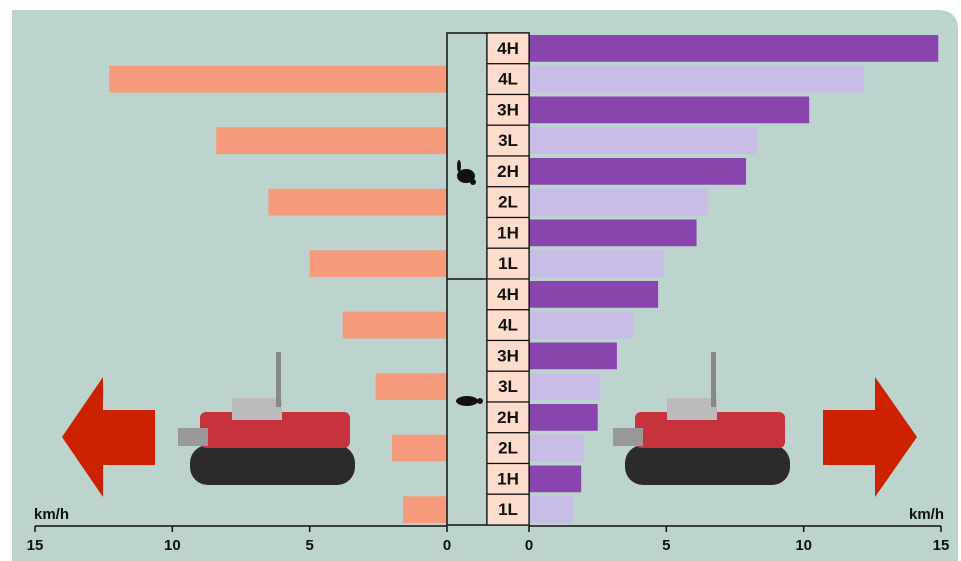 The width and height of the screenshot is (961, 561). What do you see at coordinates (926, 514) in the screenshot?
I see `right-axis-unit: km/h` at bounding box center [926, 514].